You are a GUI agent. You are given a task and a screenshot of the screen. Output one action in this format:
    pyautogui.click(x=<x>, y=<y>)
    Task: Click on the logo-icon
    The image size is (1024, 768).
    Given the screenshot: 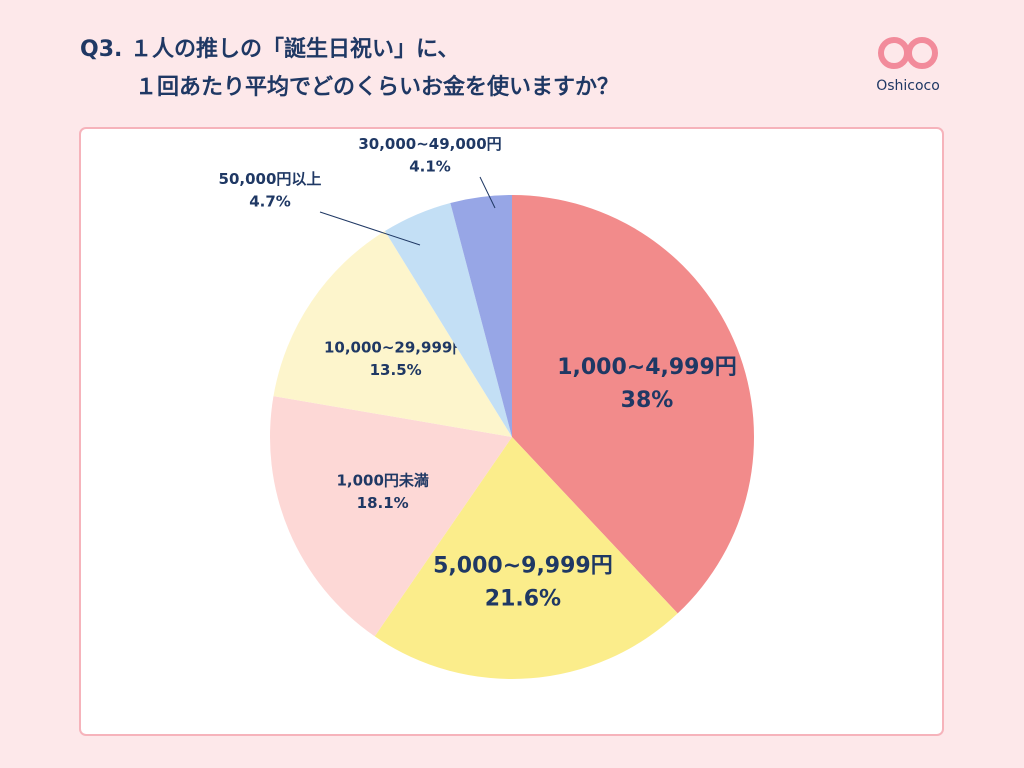 What is the action you would take?
    pyautogui.click(x=908, y=53)
    